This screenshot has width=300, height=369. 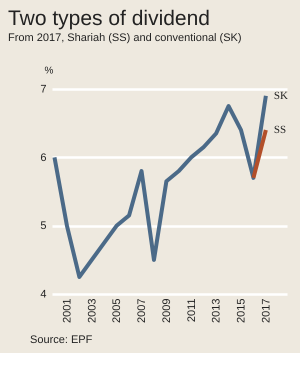 I want to click on series-label: SS, so click(x=280, y=130).